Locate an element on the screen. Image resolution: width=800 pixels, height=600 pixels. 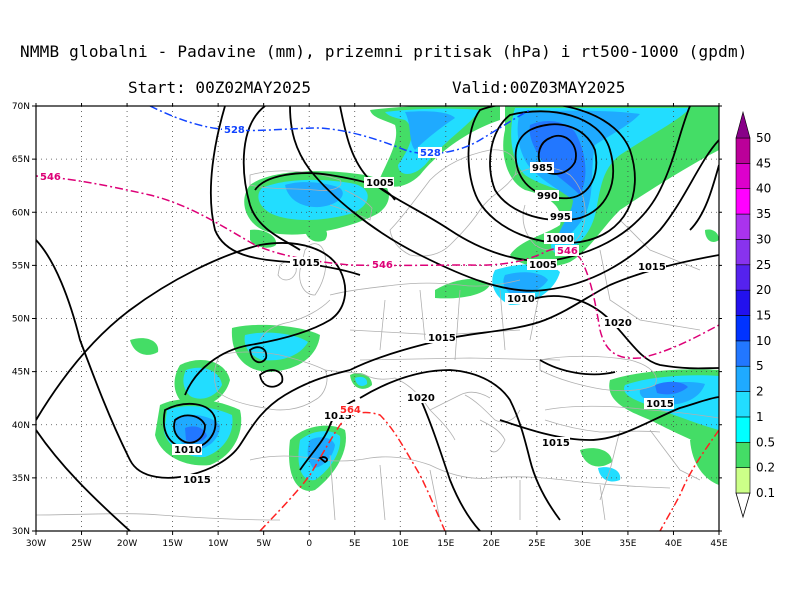
lon-label: 0 is located at coordinates (309, 544).